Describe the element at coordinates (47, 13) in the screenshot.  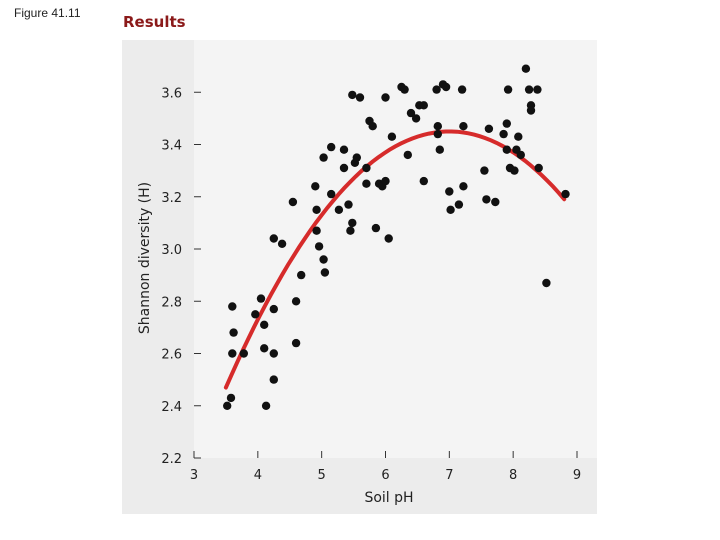
I see `figure-label: Figure 41.11` at that location.